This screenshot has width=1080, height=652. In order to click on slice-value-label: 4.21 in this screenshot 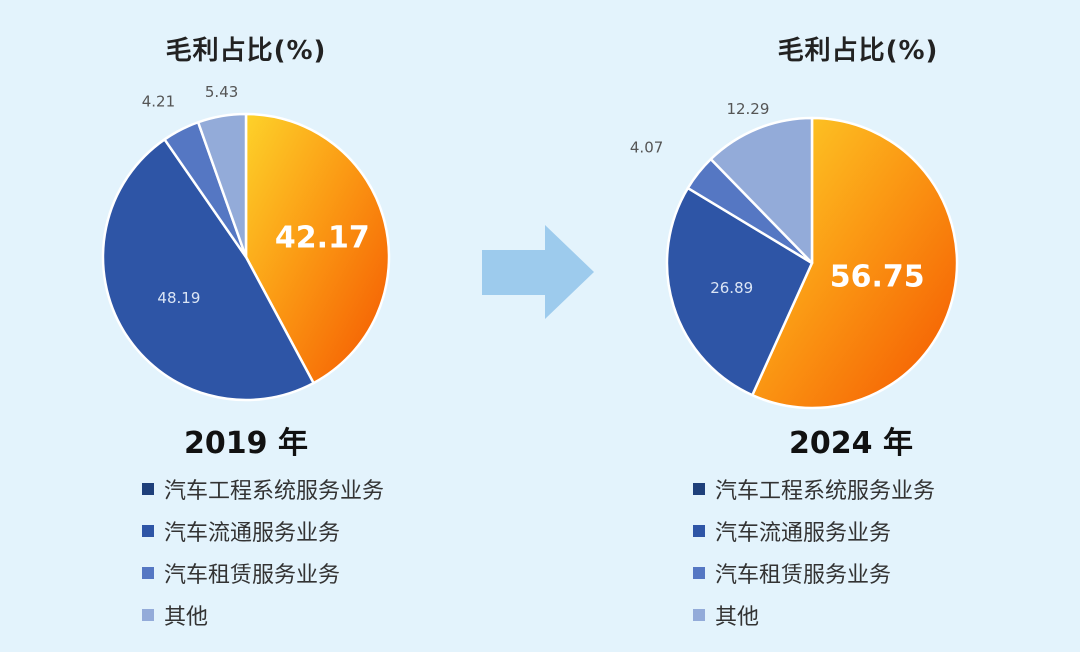, I will do `click(158, 102)`.